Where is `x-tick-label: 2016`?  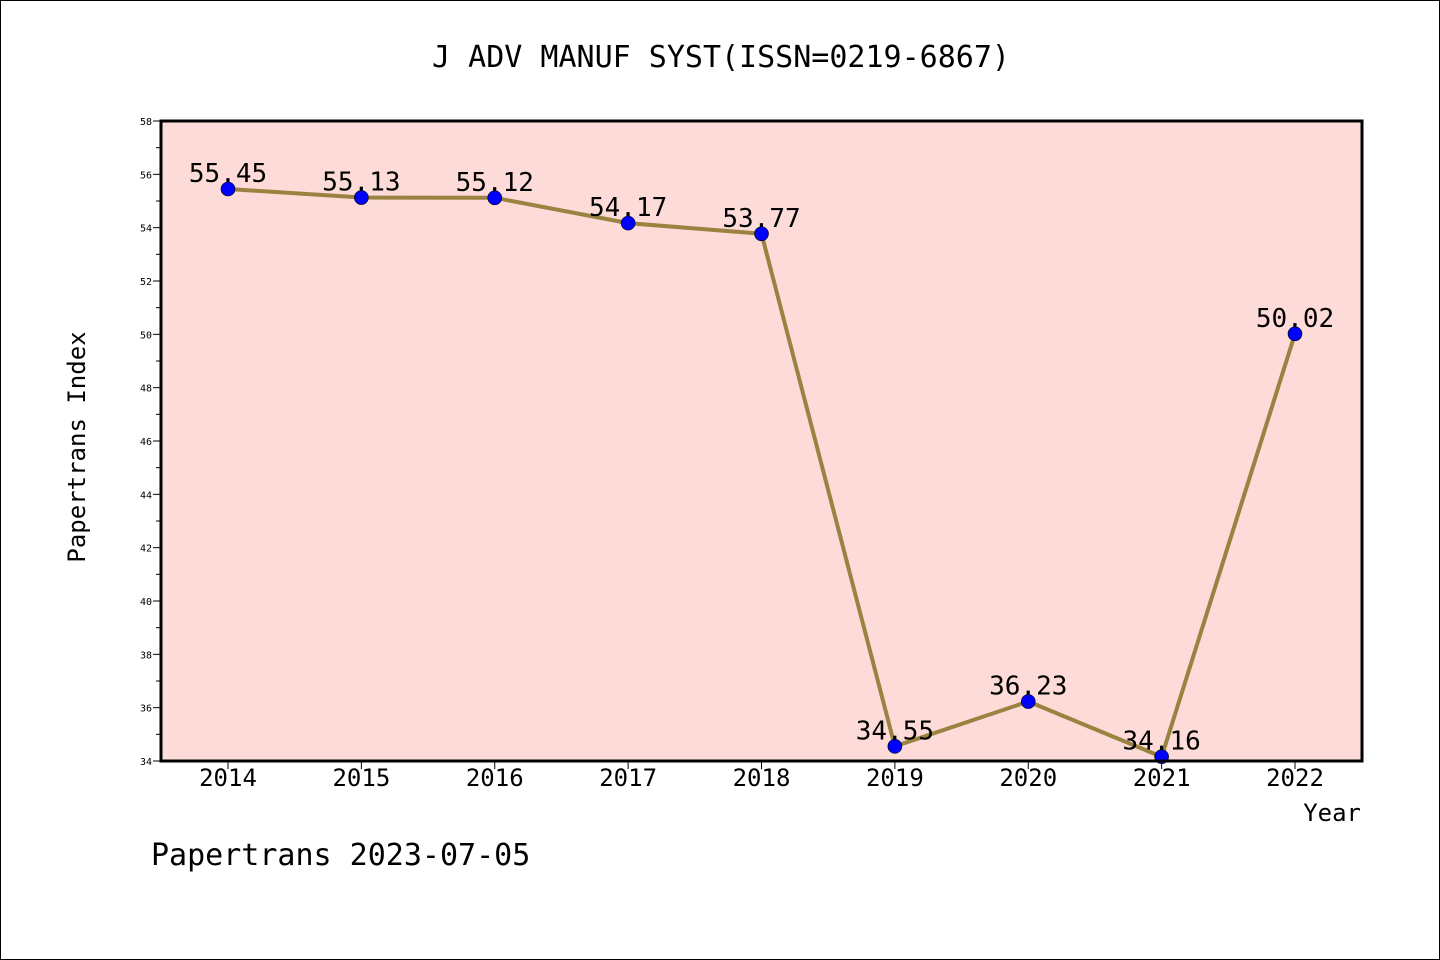 x-tick-label: 2016 is located at coordinates (495, 778).